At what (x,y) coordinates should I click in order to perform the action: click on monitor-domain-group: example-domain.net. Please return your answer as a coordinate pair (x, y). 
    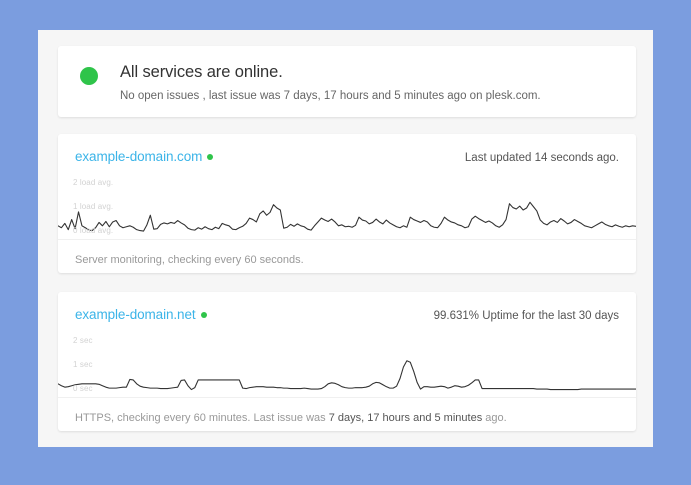
    Looking at the image, I should click on (141, 315).